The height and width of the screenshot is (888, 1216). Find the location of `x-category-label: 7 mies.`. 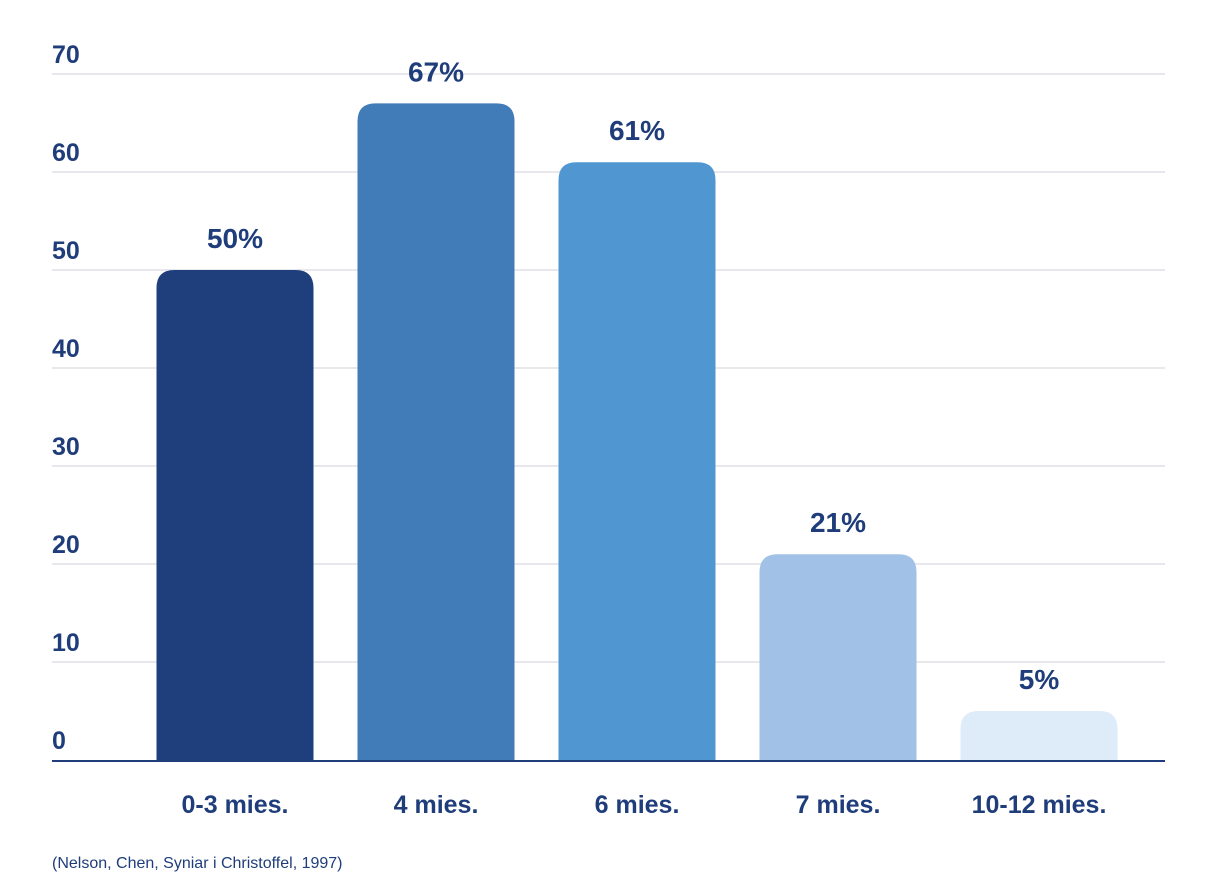

x-category-label: 7 mies. is located at coordinates (838, 805).